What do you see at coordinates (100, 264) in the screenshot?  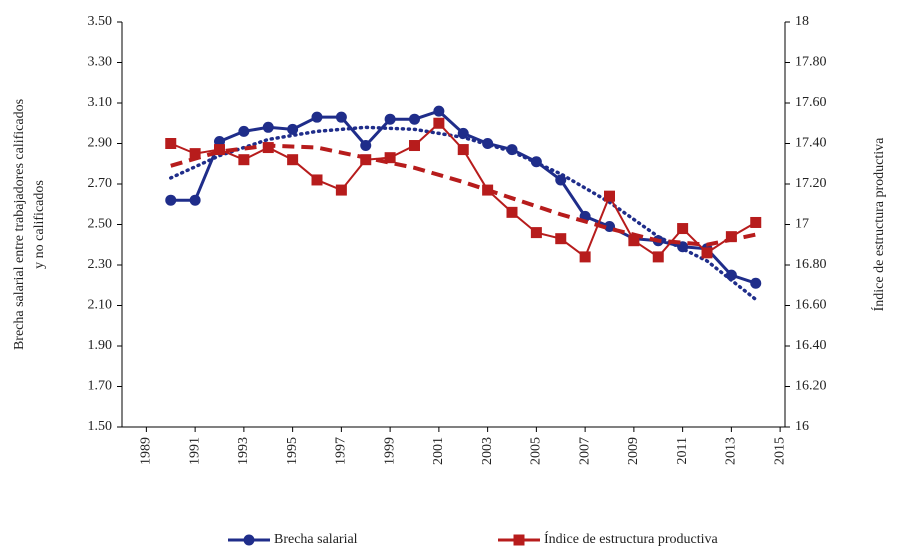 I see `y-tick-label: 2.30` at bounding box center [100, 264].